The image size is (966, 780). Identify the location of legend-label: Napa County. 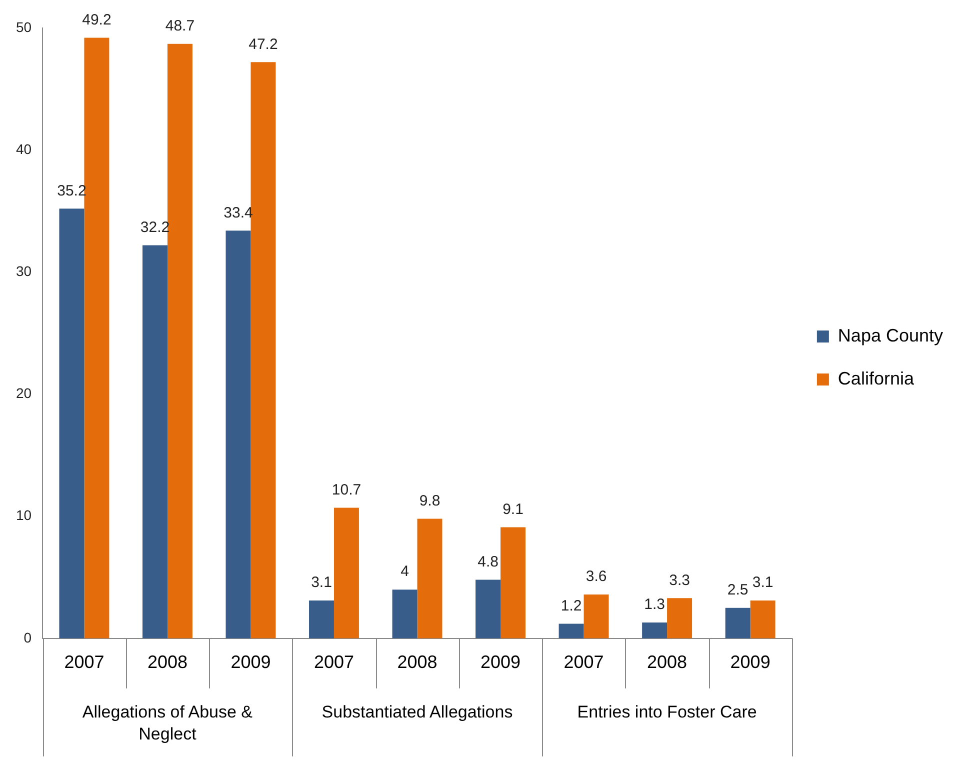
(891, 335).